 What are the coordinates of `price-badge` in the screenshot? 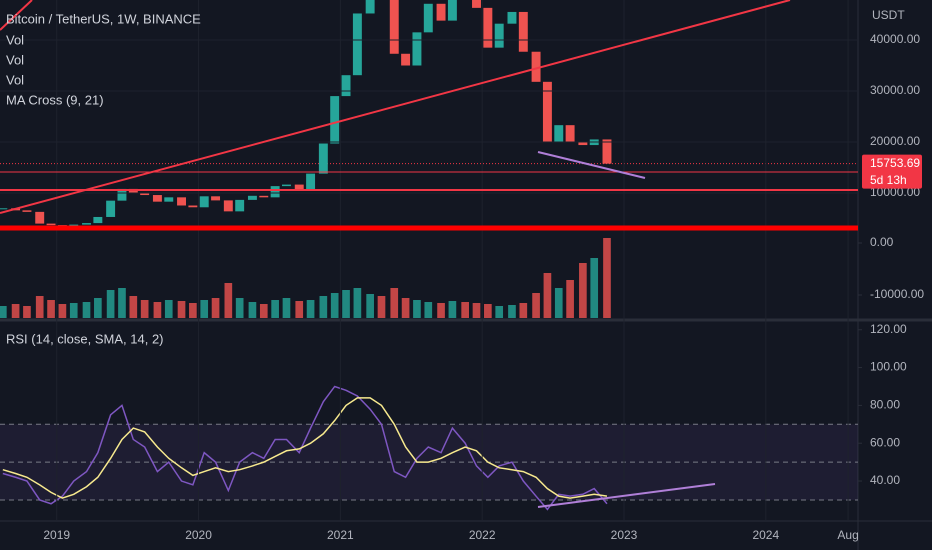 It's located at (892, 171).